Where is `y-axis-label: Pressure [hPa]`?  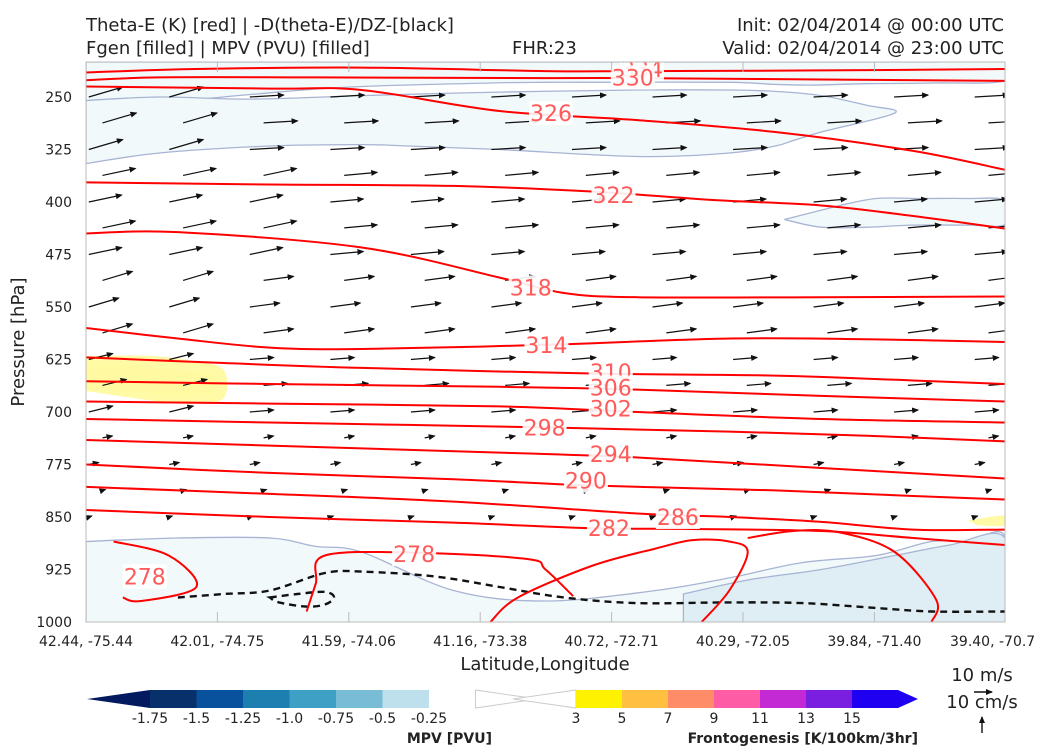
y-axis-label: Pressure [hPa] is located at coordinates (18, 341).